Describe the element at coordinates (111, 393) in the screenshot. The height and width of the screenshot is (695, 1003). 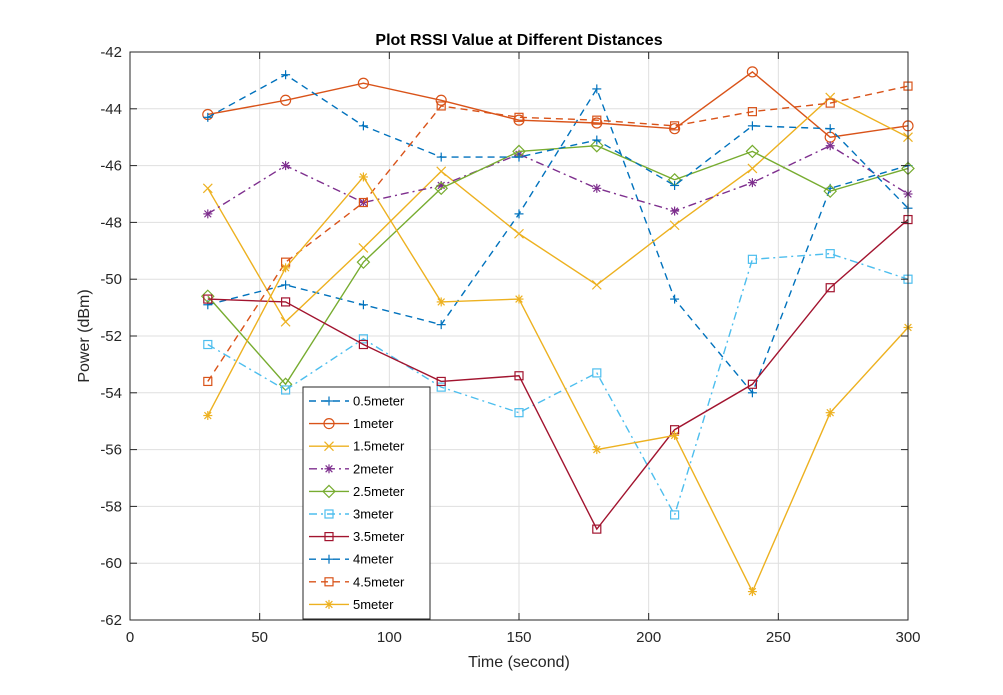
I see `y-tick-label: -54` at that location.